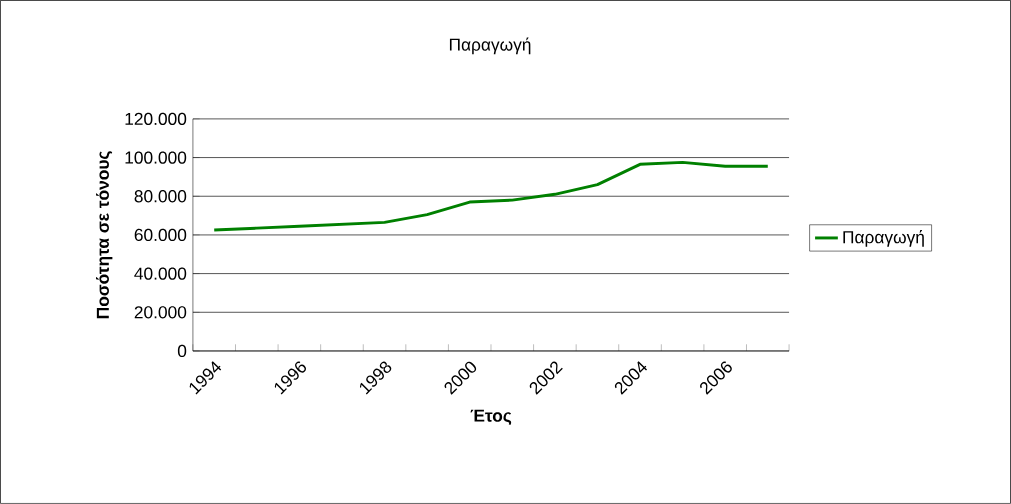  What do you see at coordinates (104, 235) in the screenshot?
I see `y-axis-title: Ποσότητα σε τόνους` at bounding box center [104, 235].